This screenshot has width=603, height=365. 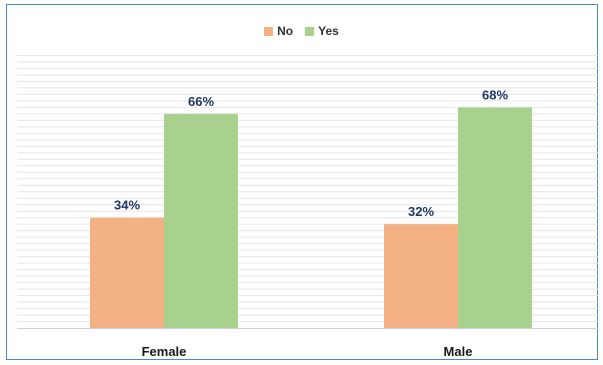 I want to click on x-tick-label-female: Female, so click(x=164, y=351).